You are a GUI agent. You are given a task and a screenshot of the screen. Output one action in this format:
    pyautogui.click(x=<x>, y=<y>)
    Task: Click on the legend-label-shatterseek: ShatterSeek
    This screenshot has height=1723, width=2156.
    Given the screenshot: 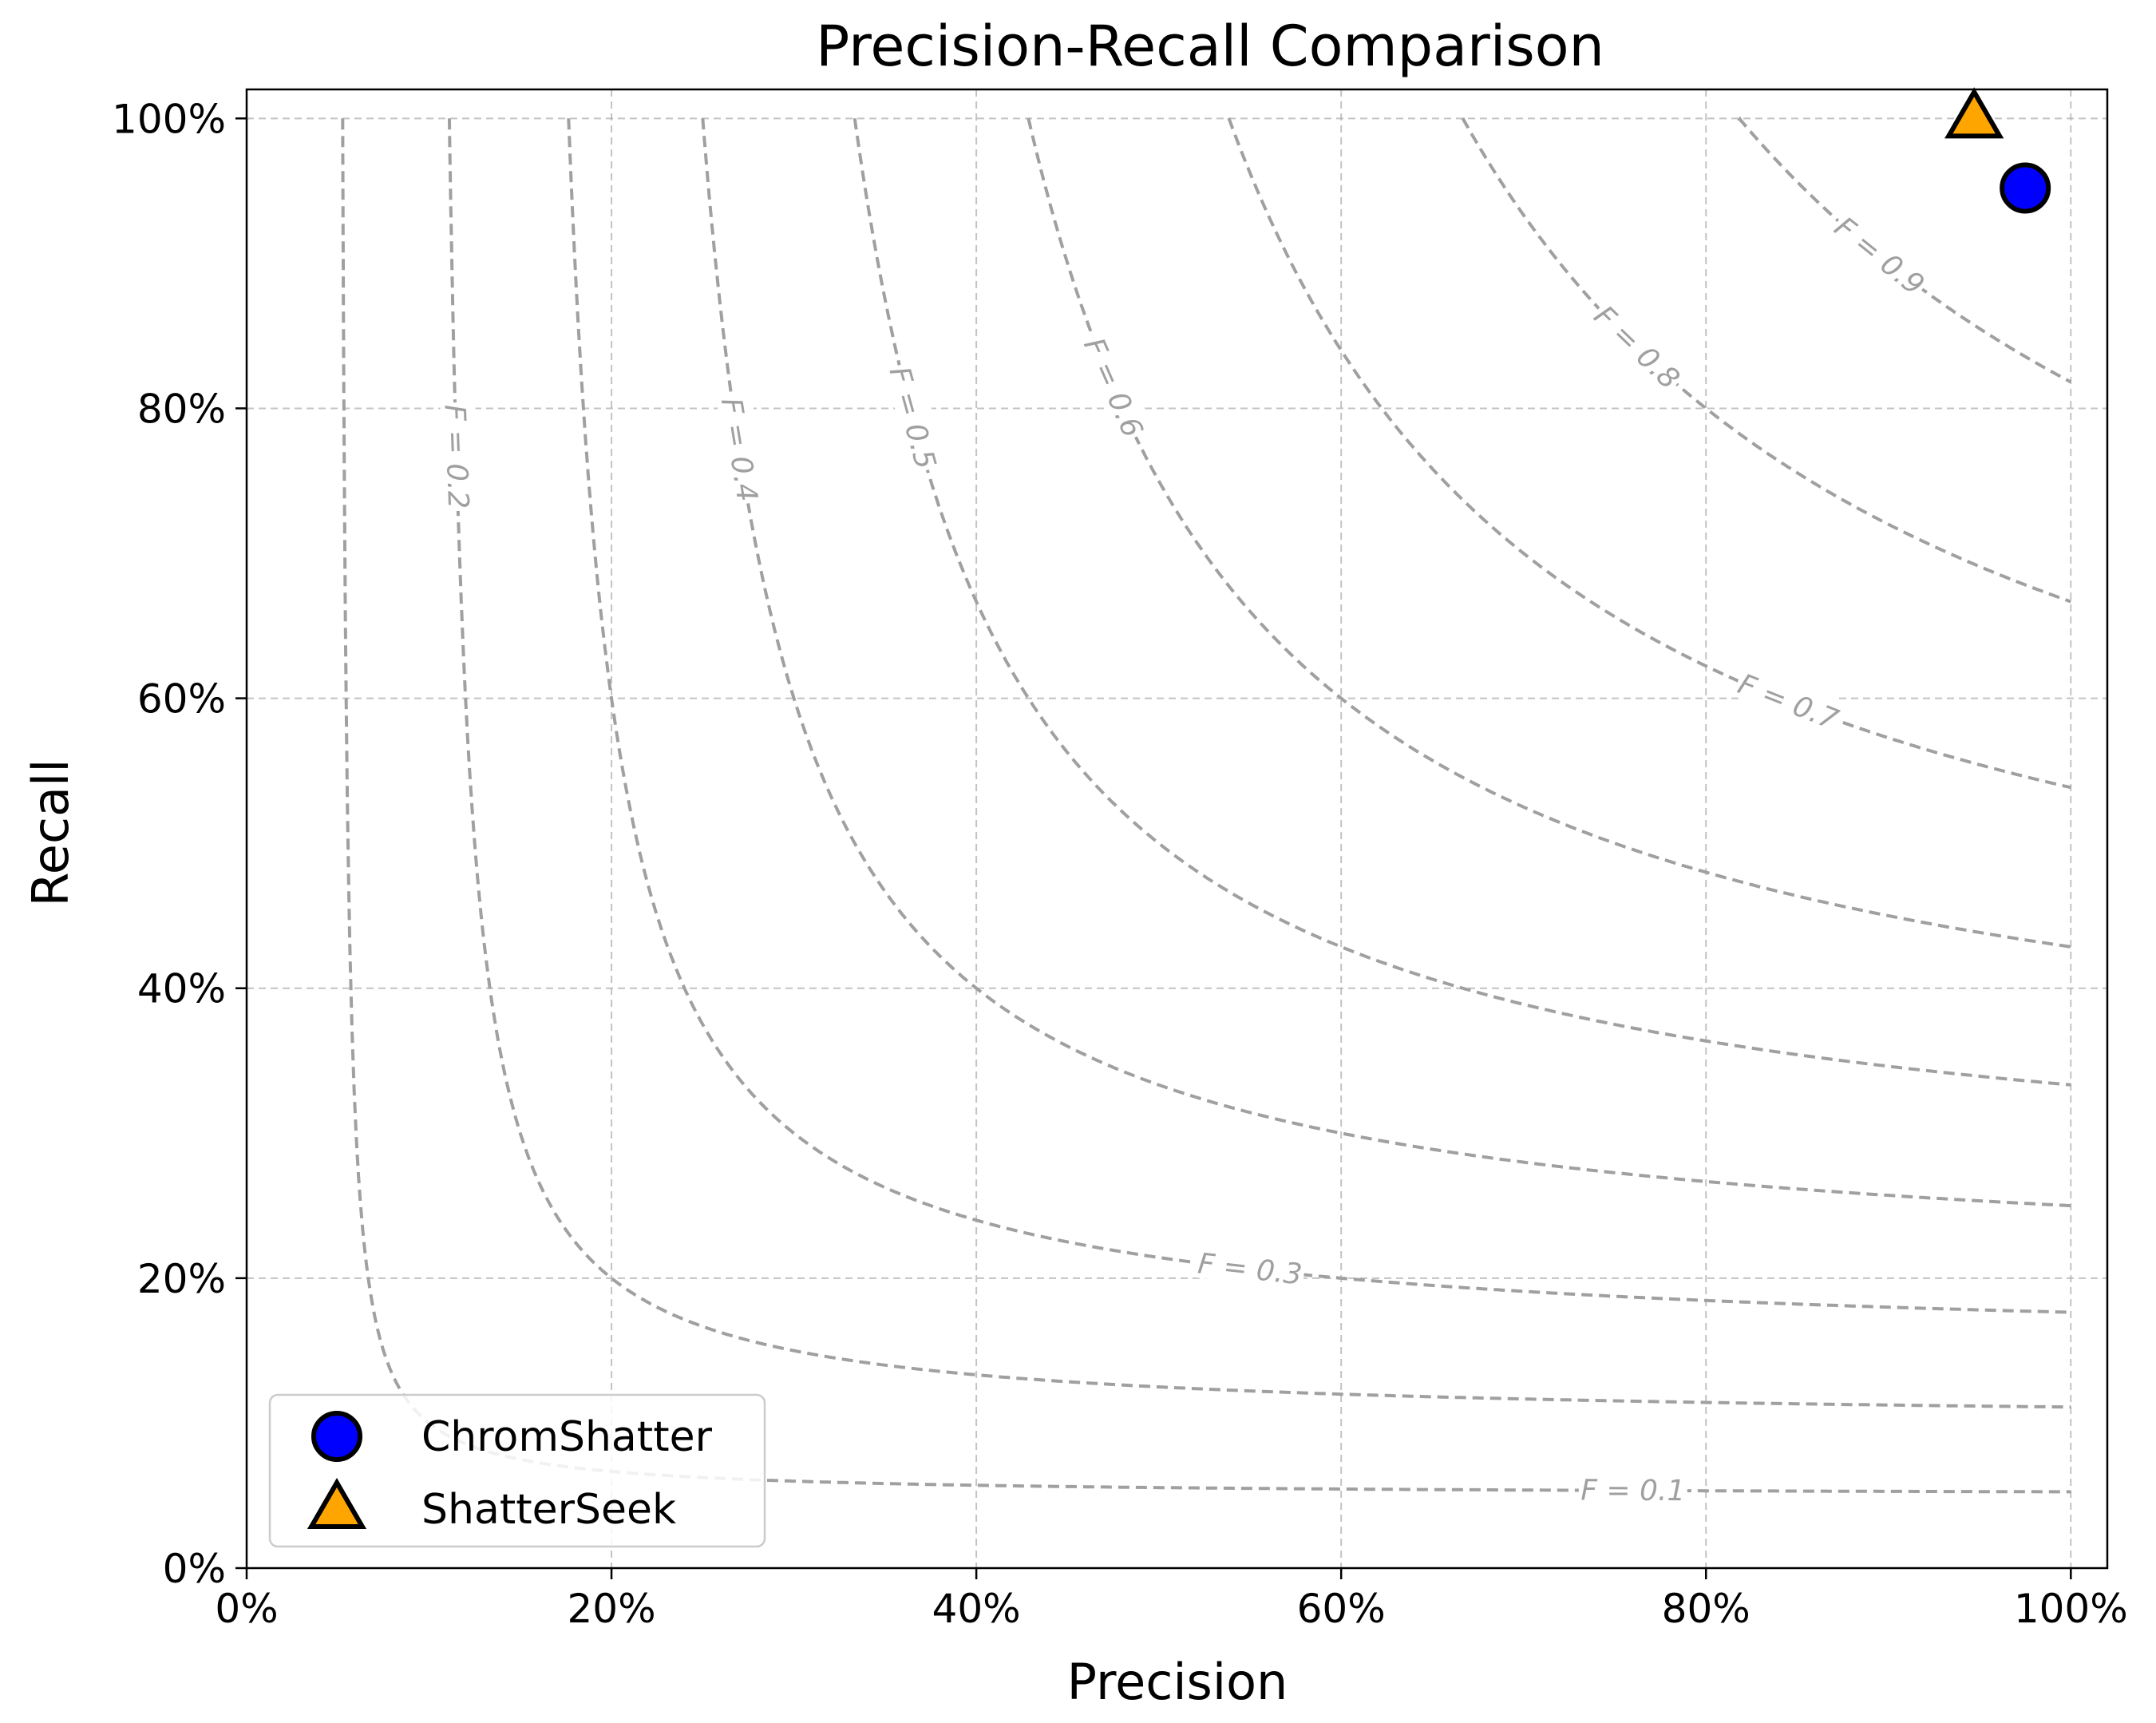 What is the action you would take?
    pyautogui.click(x=548, y=1510)
    